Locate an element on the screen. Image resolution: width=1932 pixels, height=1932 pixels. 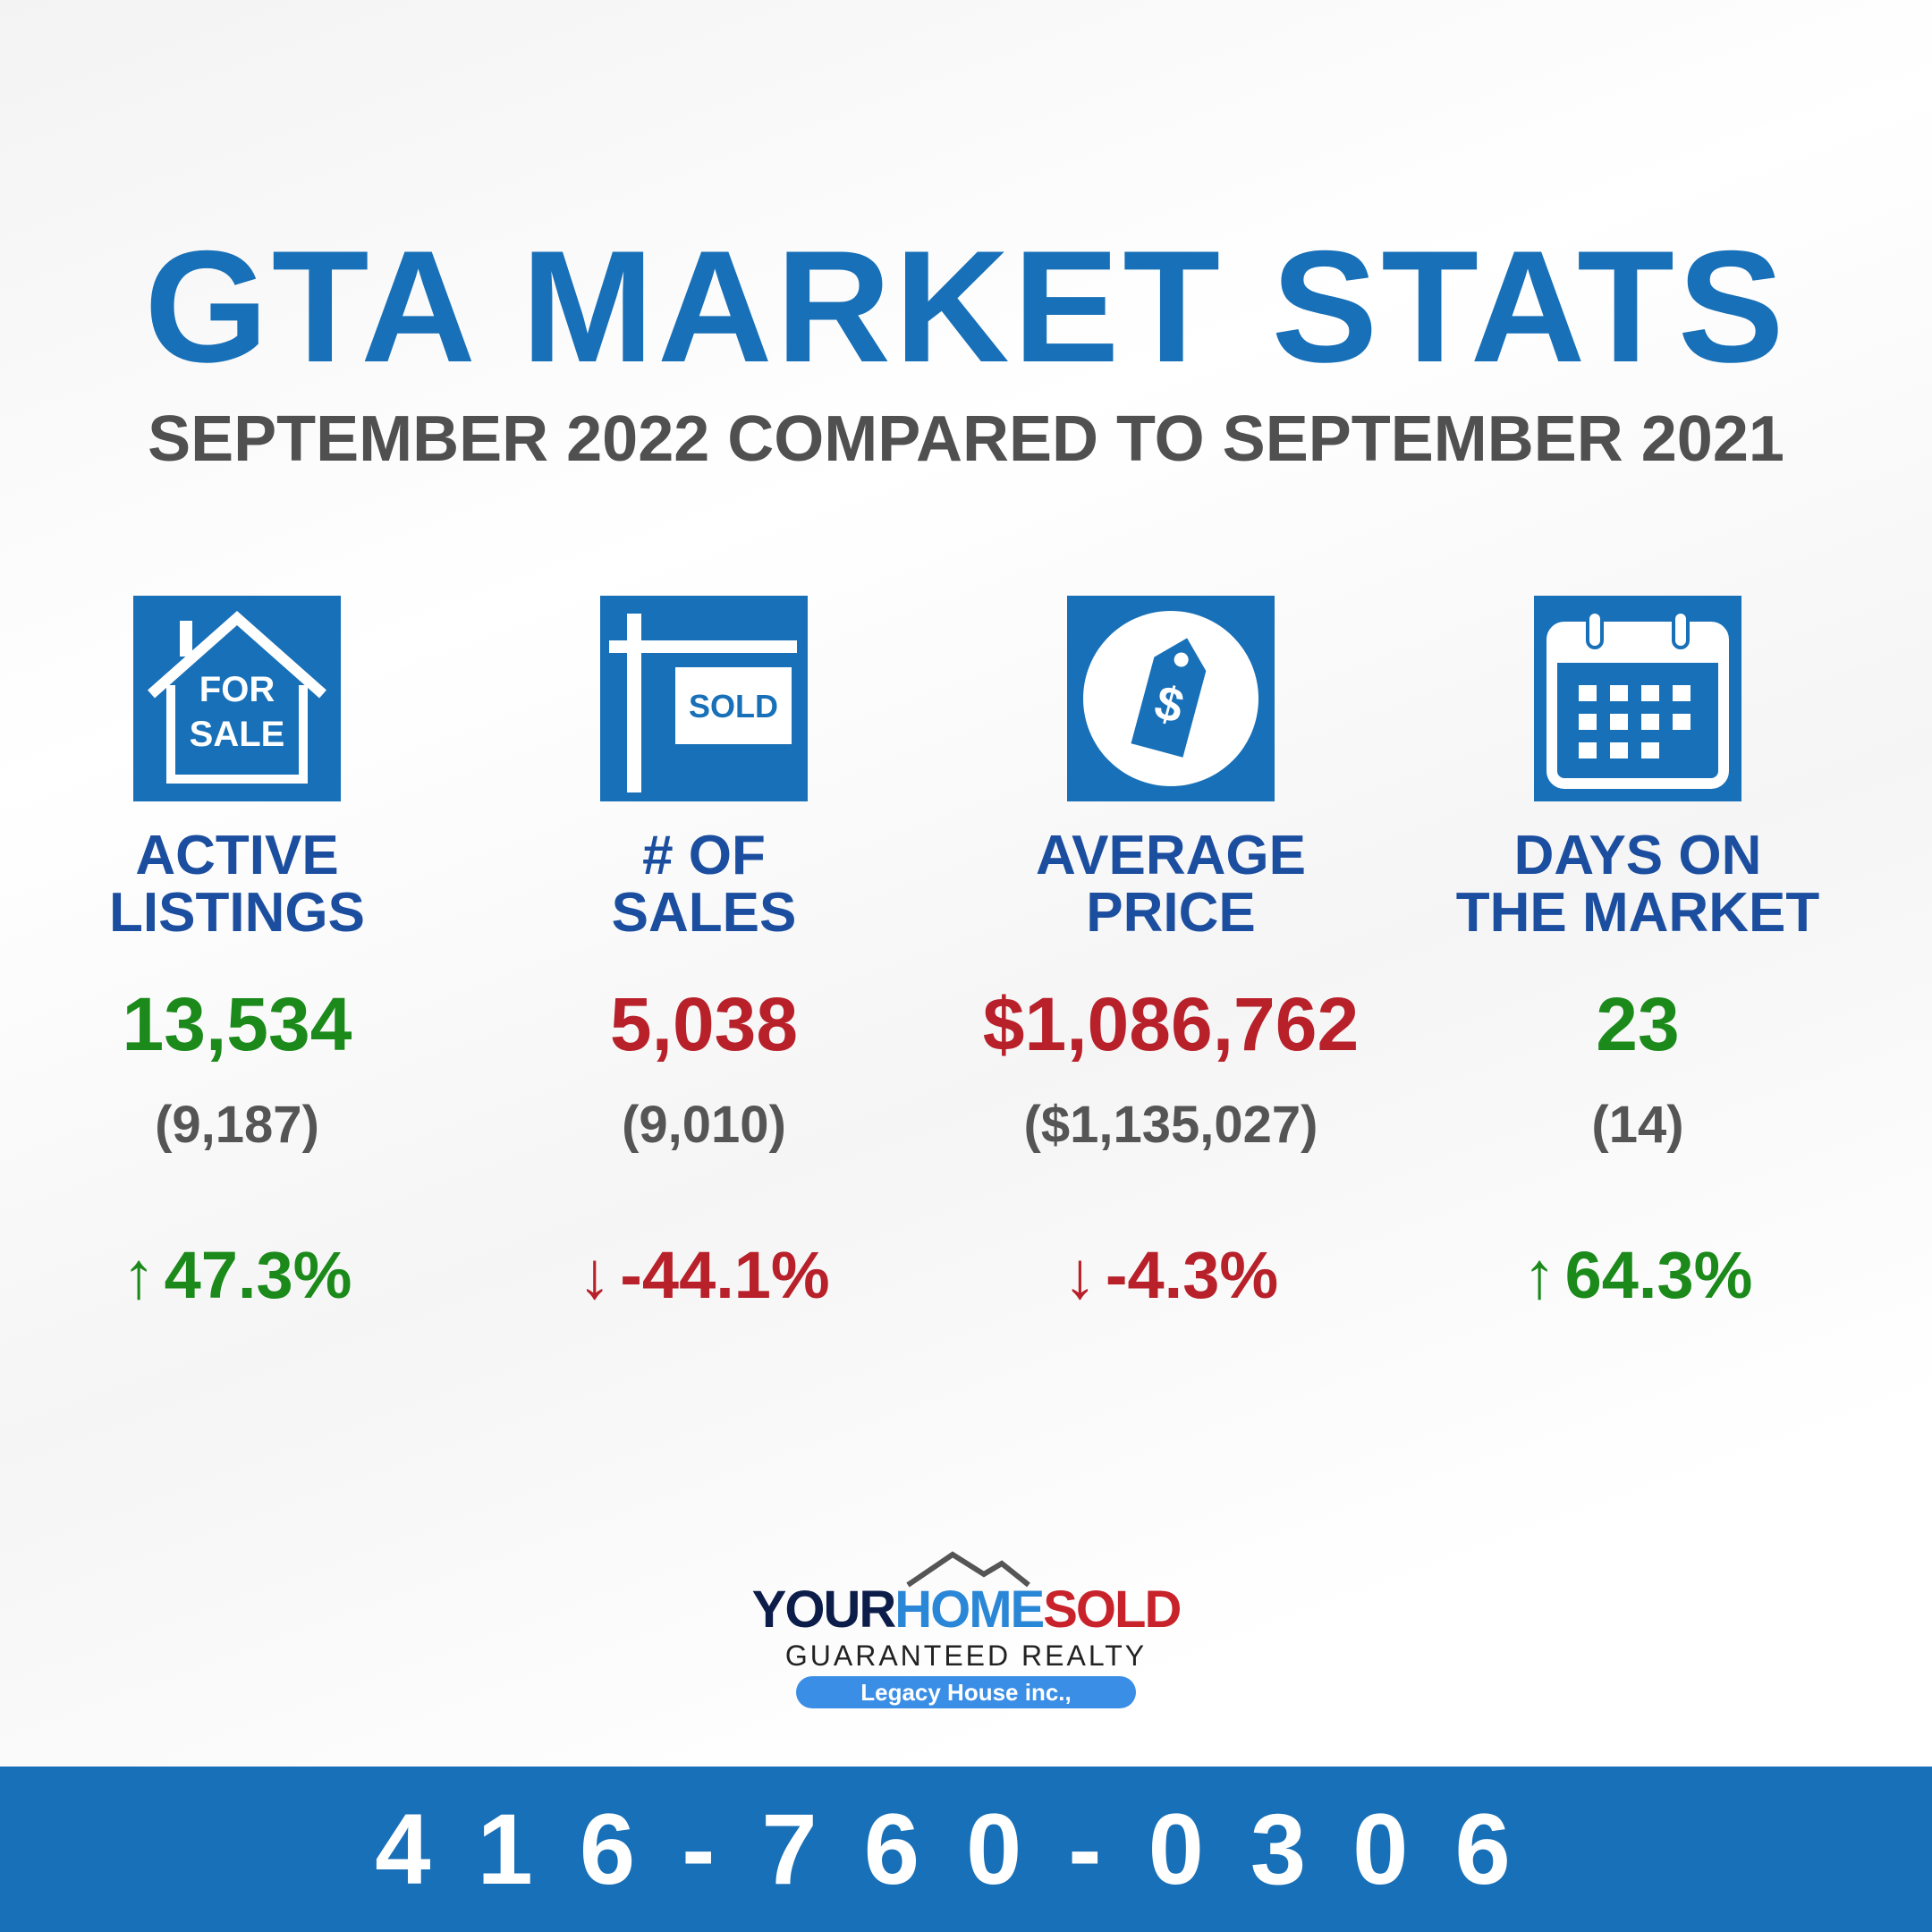
stat-change: ↓ -44.1% is located at coordinates (703, 1275).